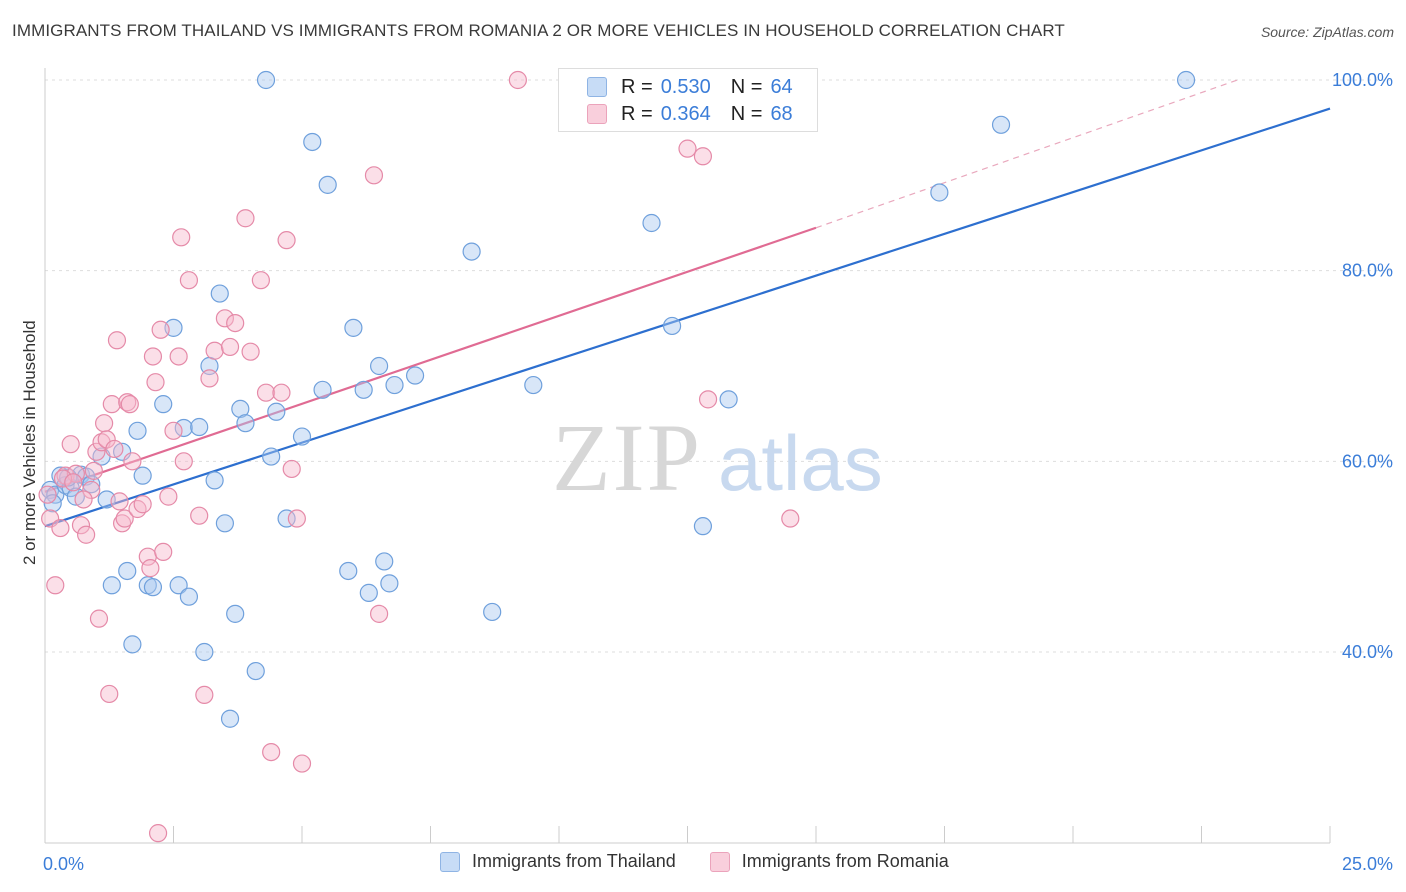 This screenshot has width=1406, height=892. What do you see at coordinates (1362, 80) in the screenshot?
I see `y-tick-label: 100.0%` at bounding box center [1362, 80].